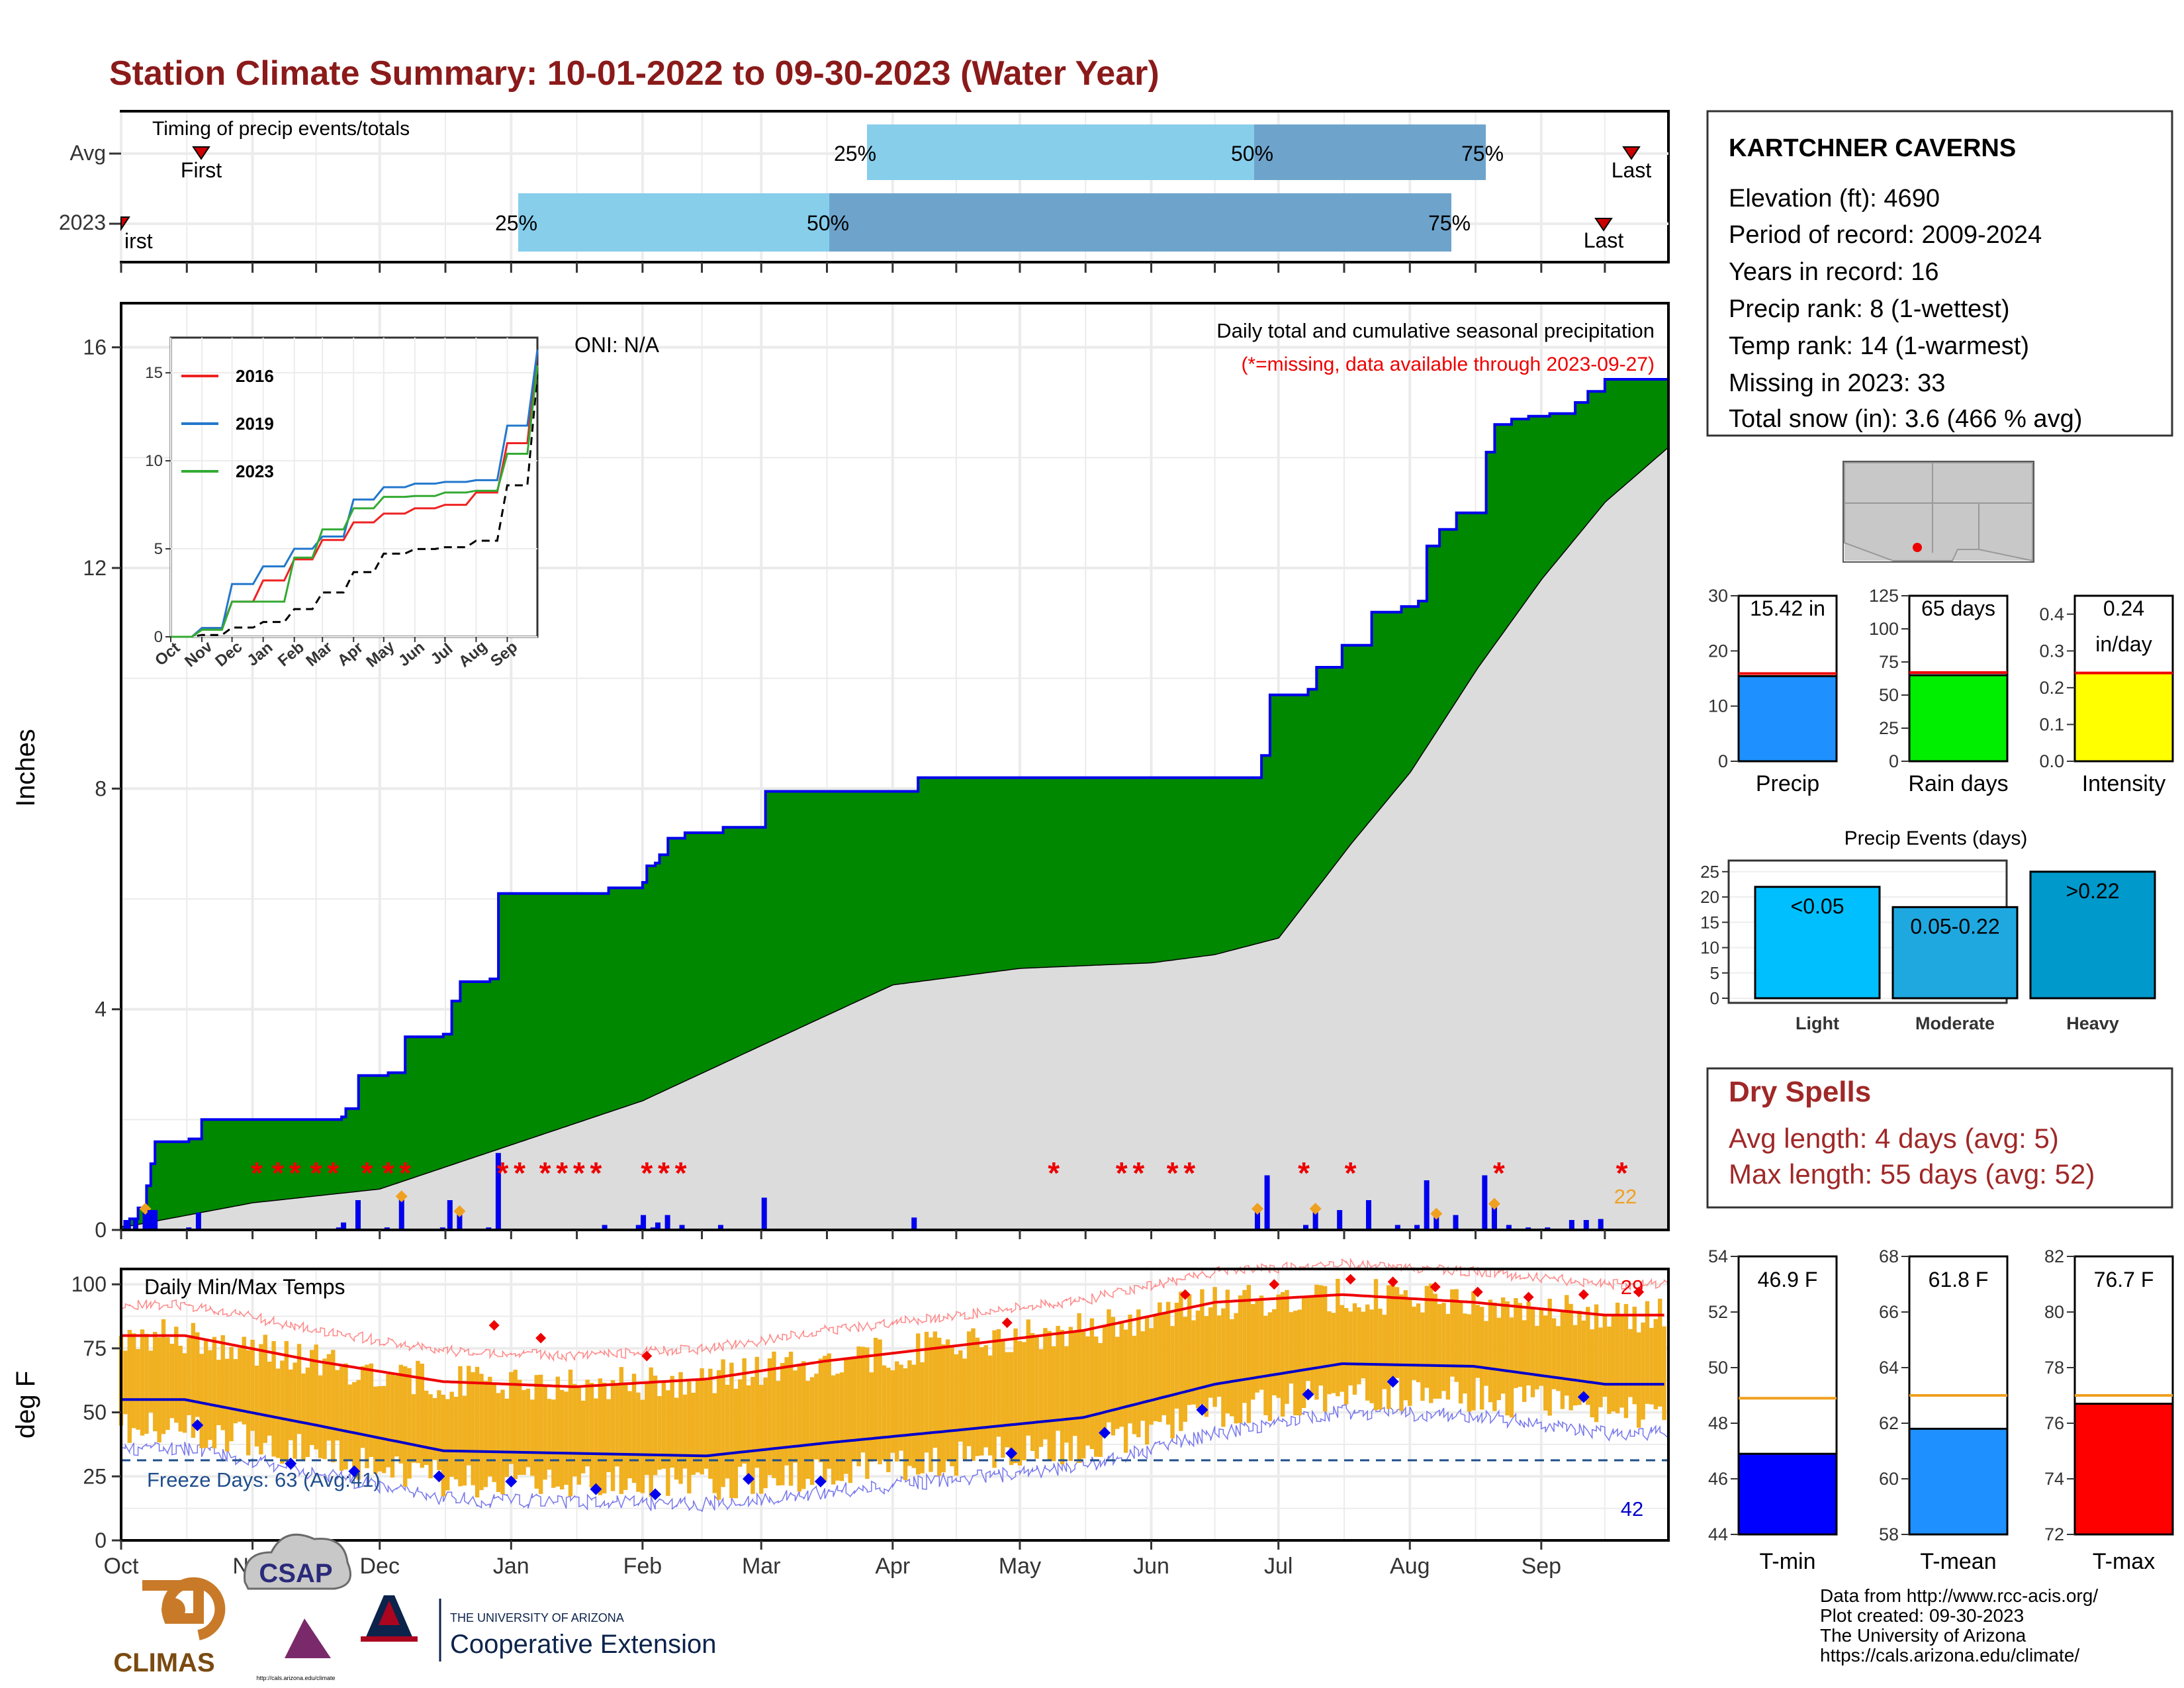 The height and width of the screenshot is (1688, 2184). I want to click on temp-mini-tick-label: 78, so click(2054, 1368).